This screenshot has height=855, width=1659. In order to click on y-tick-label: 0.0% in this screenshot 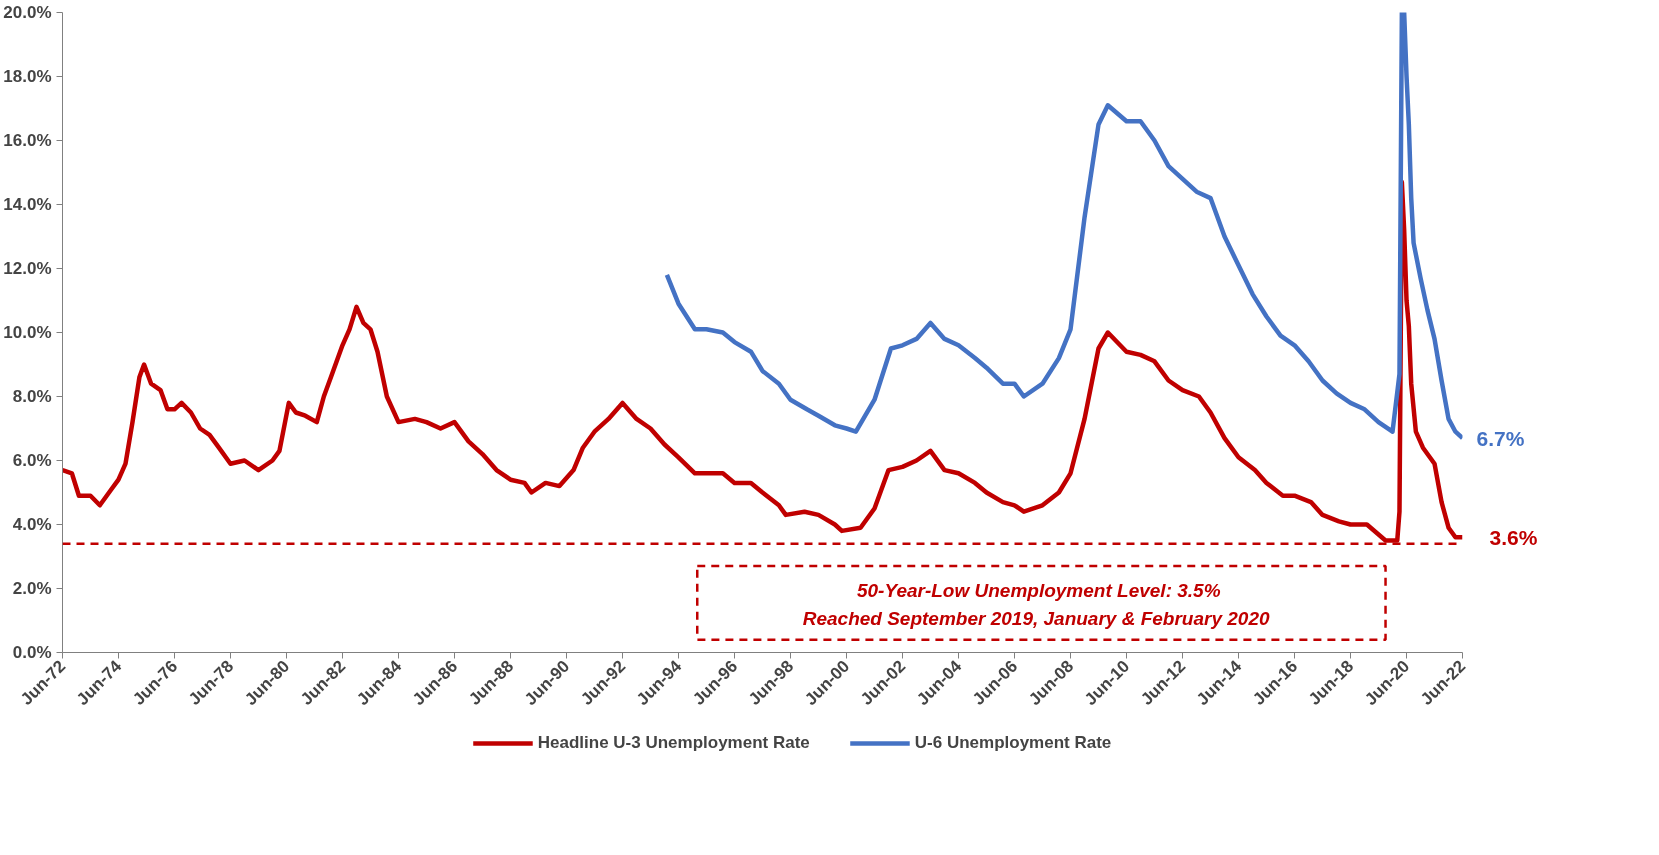, I will do `click(32, 652)`.